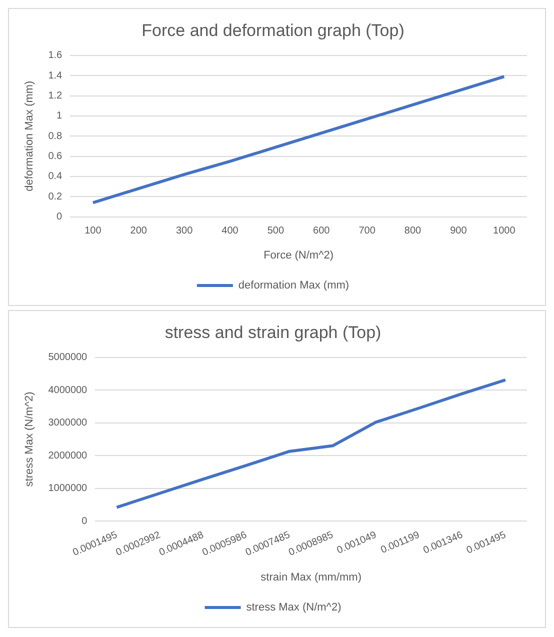 The image size is (554, 637). Describe the element at coordinates (275, 231) in the screenshot. I see `x-tick-label: 500` at that location.